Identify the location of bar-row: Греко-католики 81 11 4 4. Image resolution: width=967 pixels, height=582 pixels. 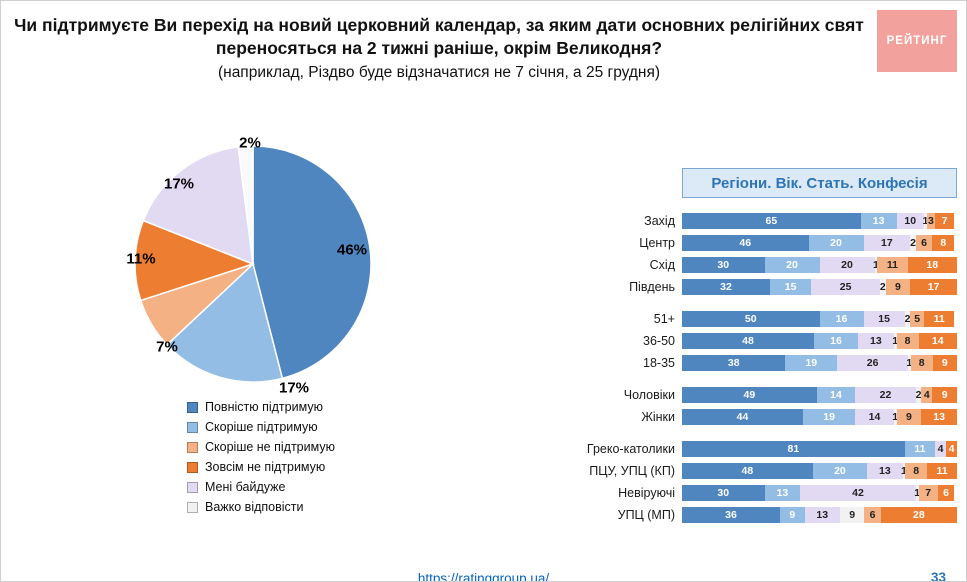
(761, 449).